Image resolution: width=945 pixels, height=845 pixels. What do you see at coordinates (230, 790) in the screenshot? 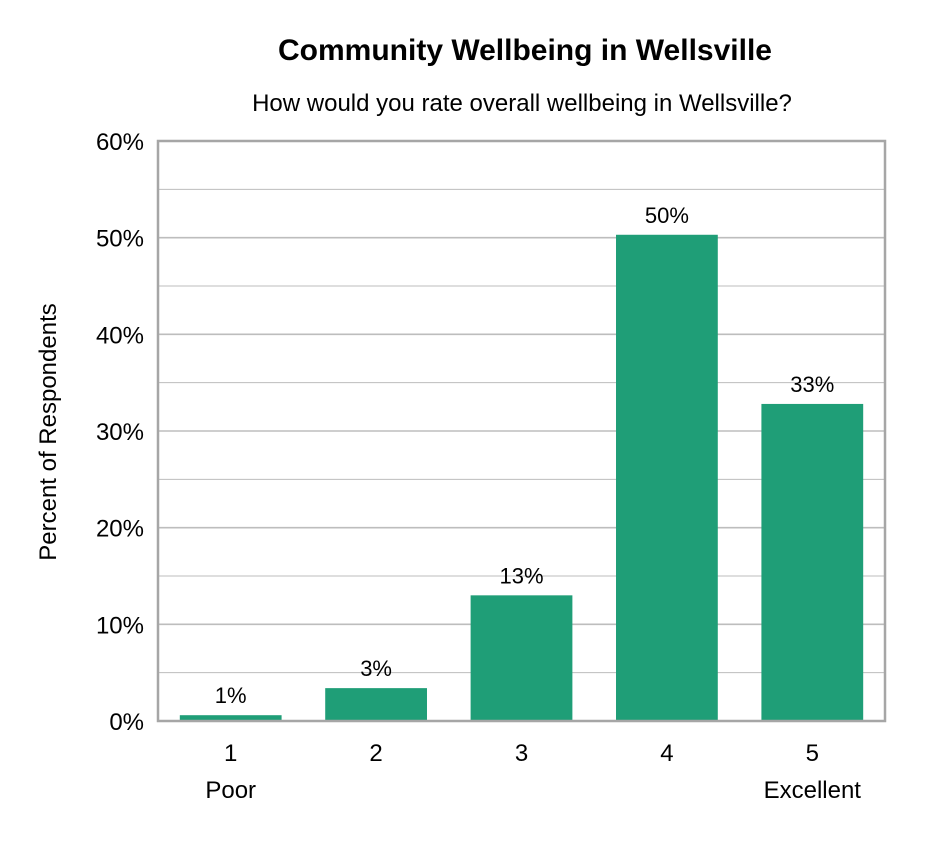
I see `x-sublabel-1: Poor` at bounding box center [230, 790].